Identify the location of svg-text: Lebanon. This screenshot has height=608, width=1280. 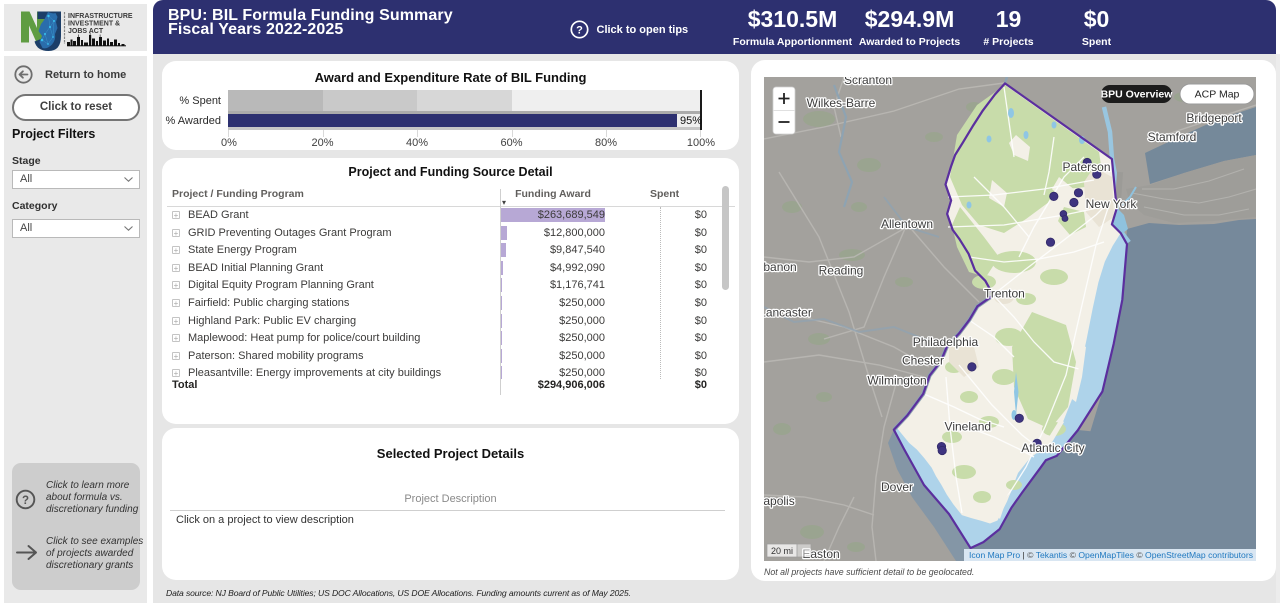
(780, 267).